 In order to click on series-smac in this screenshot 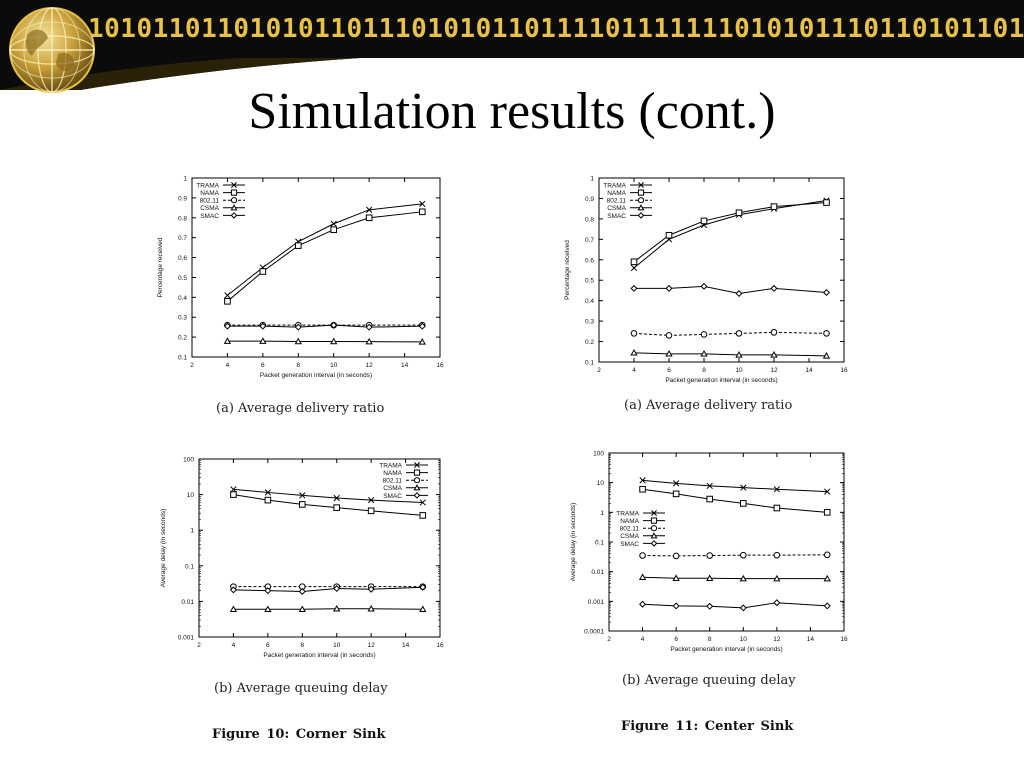, I will do `click(328, 589)`.